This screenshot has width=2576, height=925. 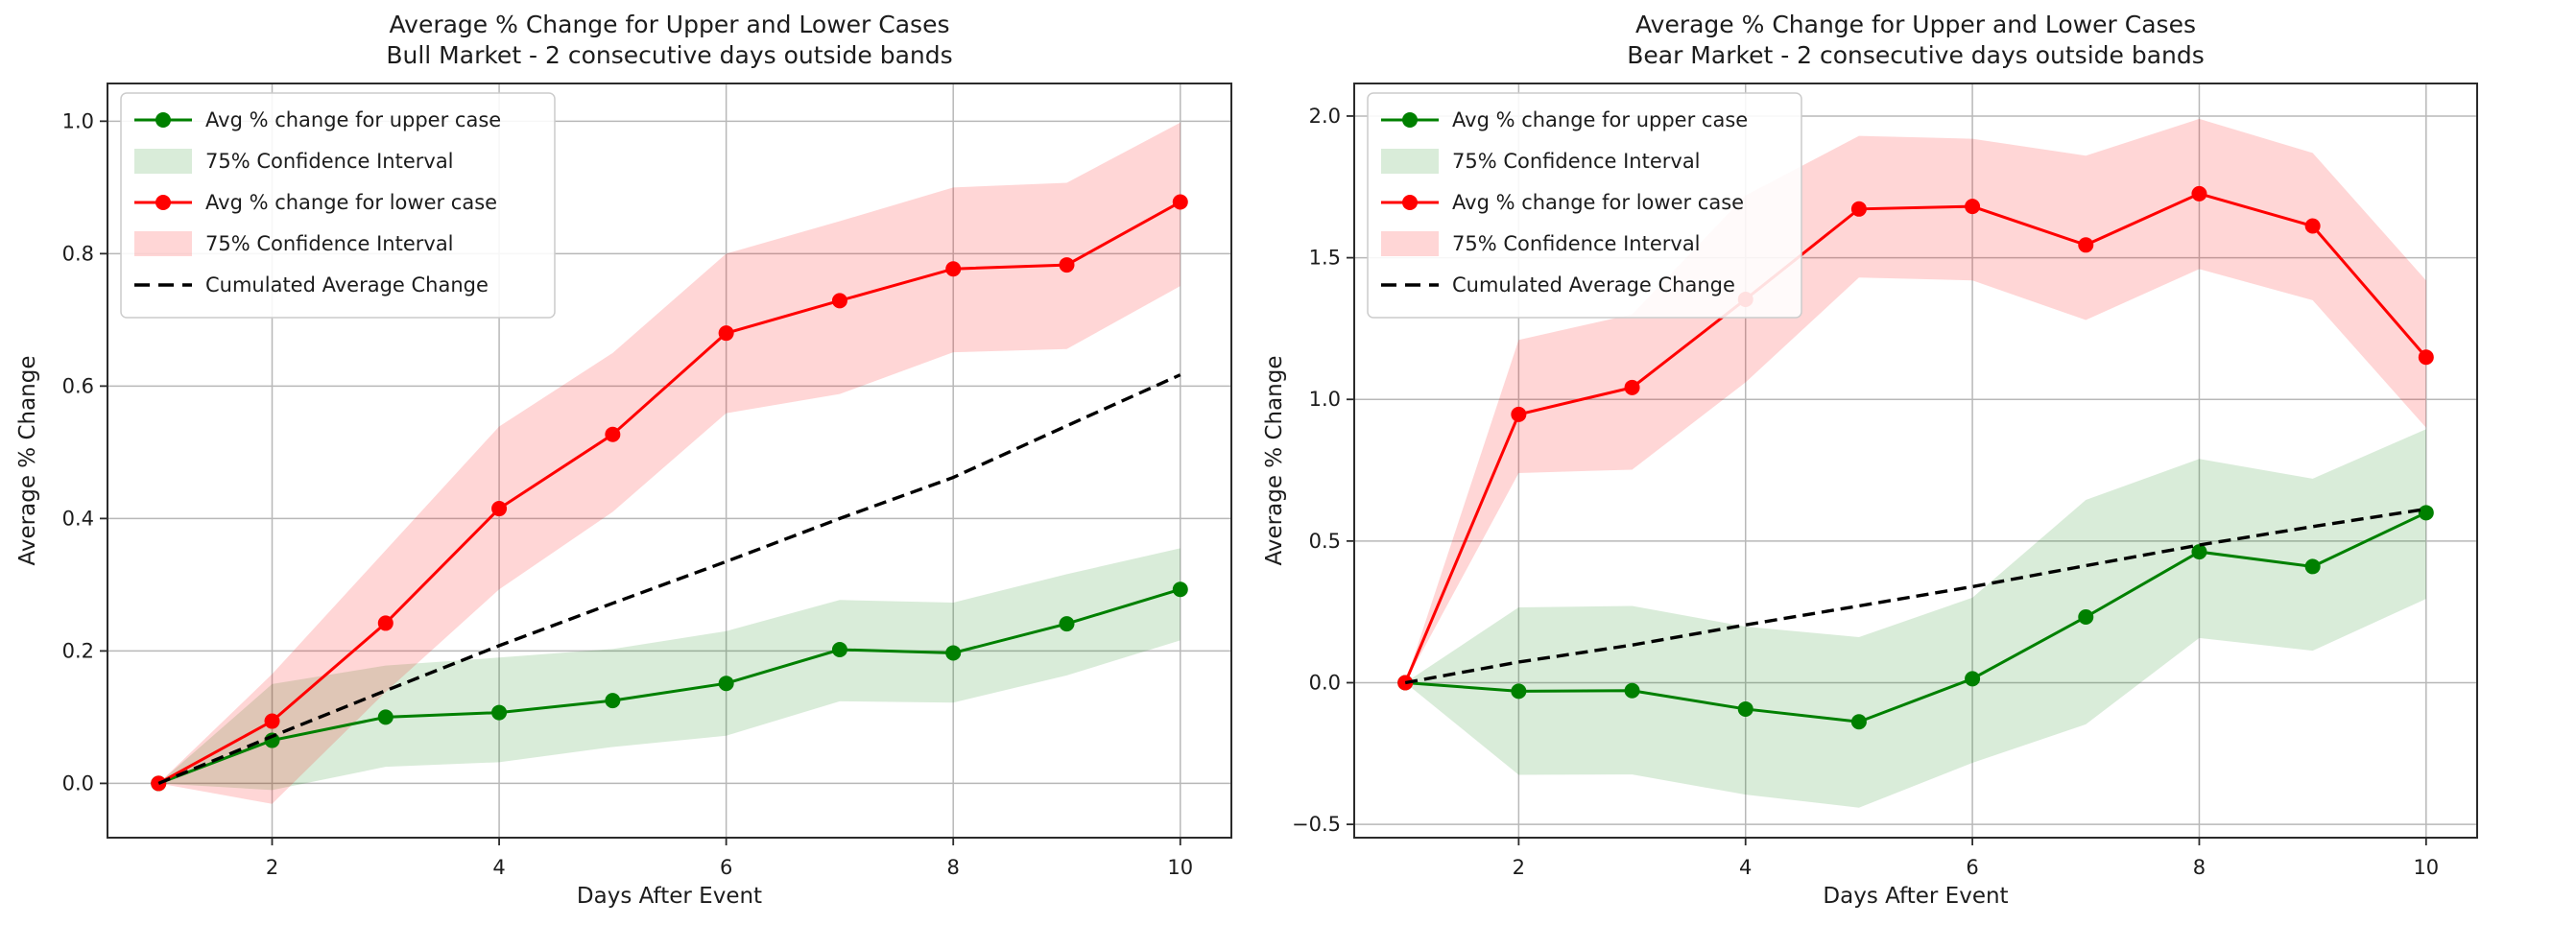 I want to click on x-tick-label: 4, so click(x=1745, y=868).